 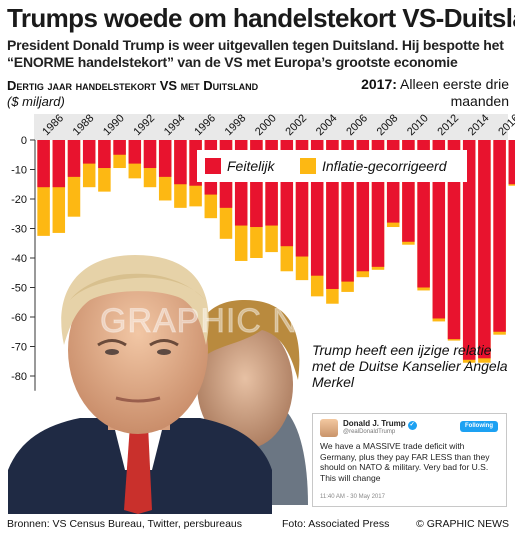 What do you see at coordinates (511, 162) in the screenshot?
I see `bar-actual-2017` at bounding box center [511, 162].